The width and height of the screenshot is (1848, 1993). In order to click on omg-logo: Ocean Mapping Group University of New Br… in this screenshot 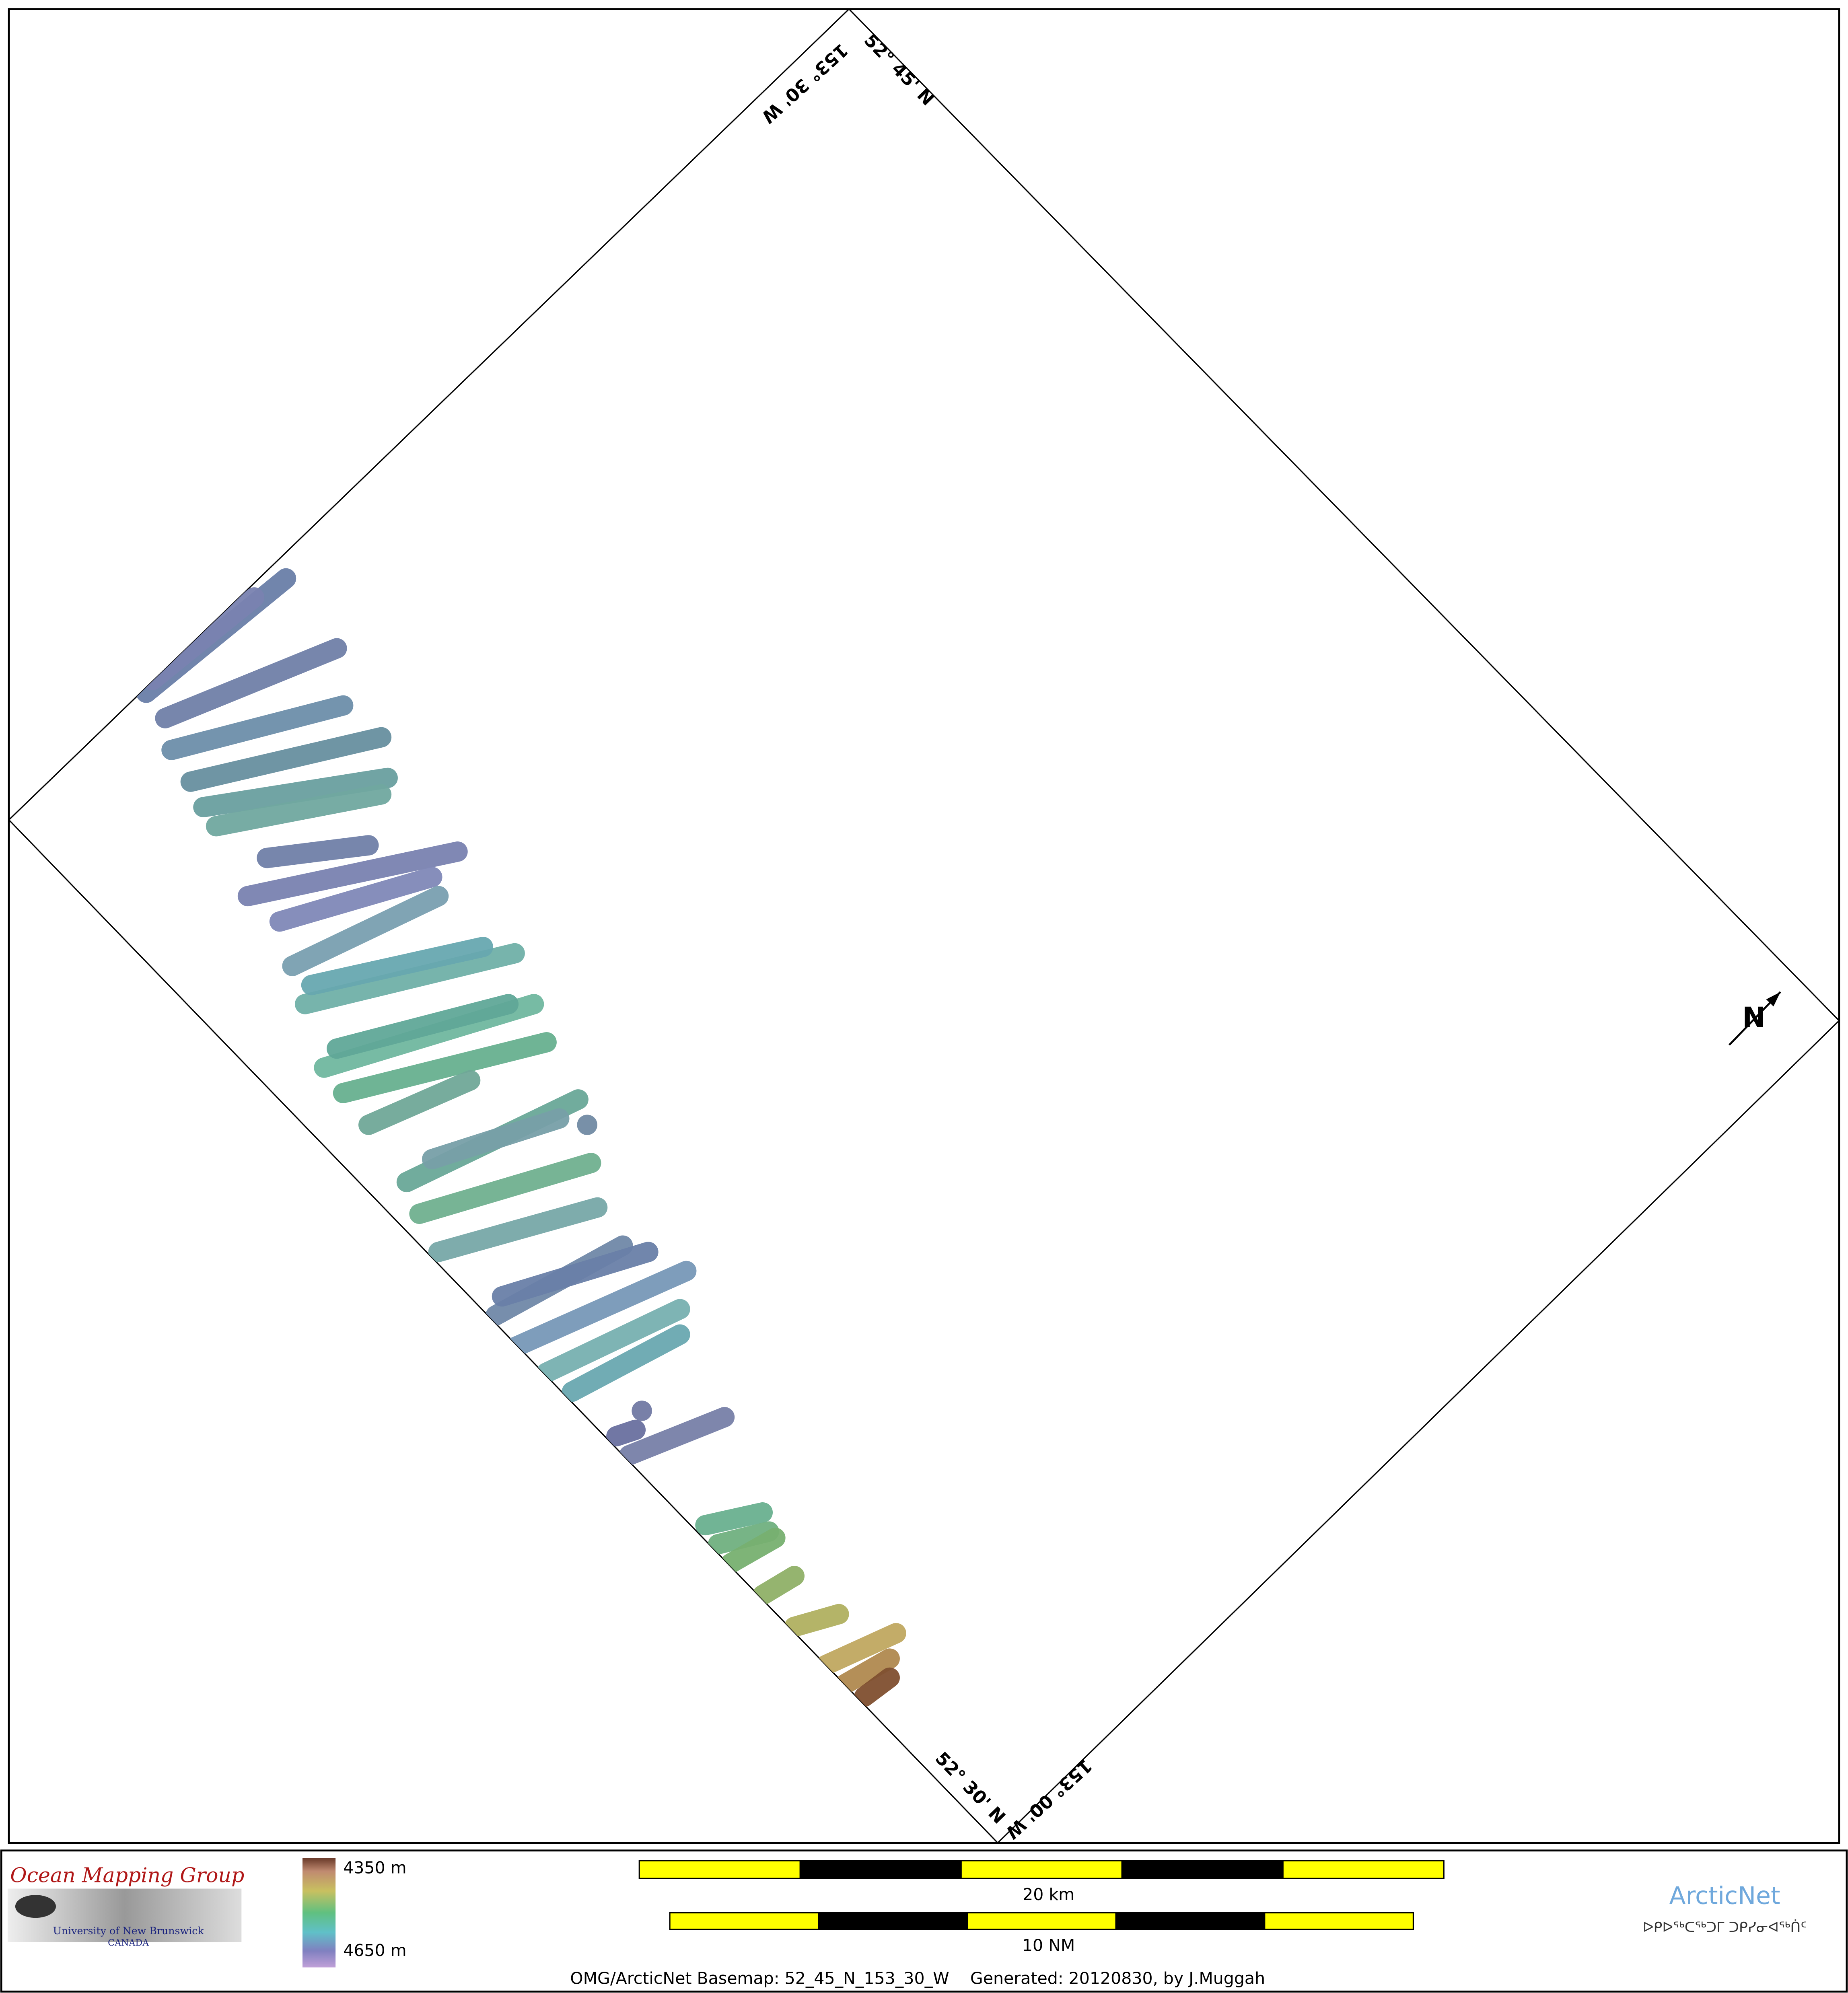, I will do `click(125, 1905)`.